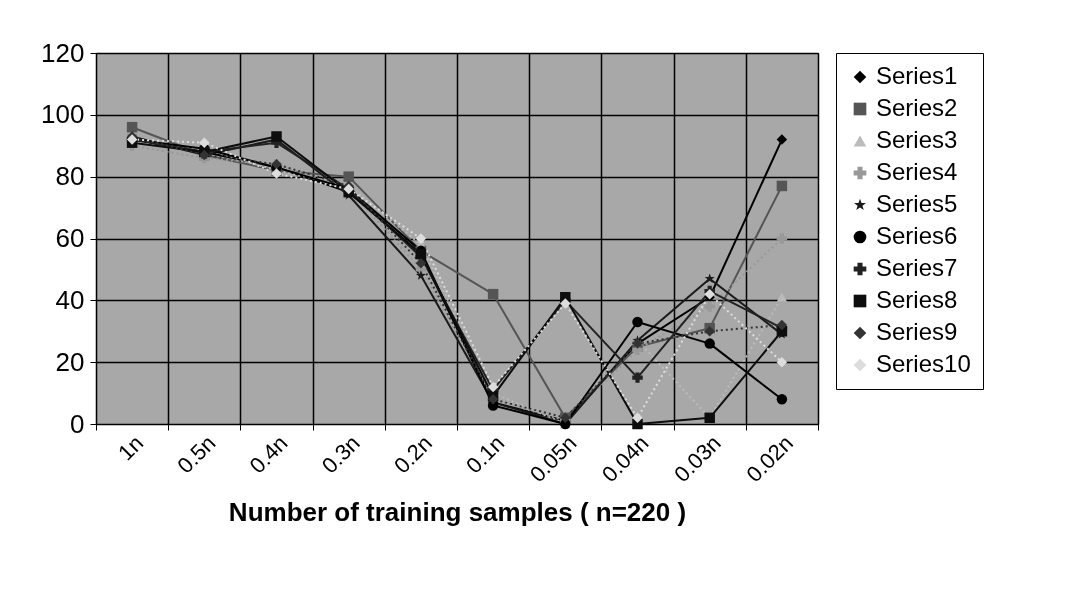 The height and width of the screenshot is (615, 1092). I want to click on x-tick-label: 0.1n, so click(485, 454).